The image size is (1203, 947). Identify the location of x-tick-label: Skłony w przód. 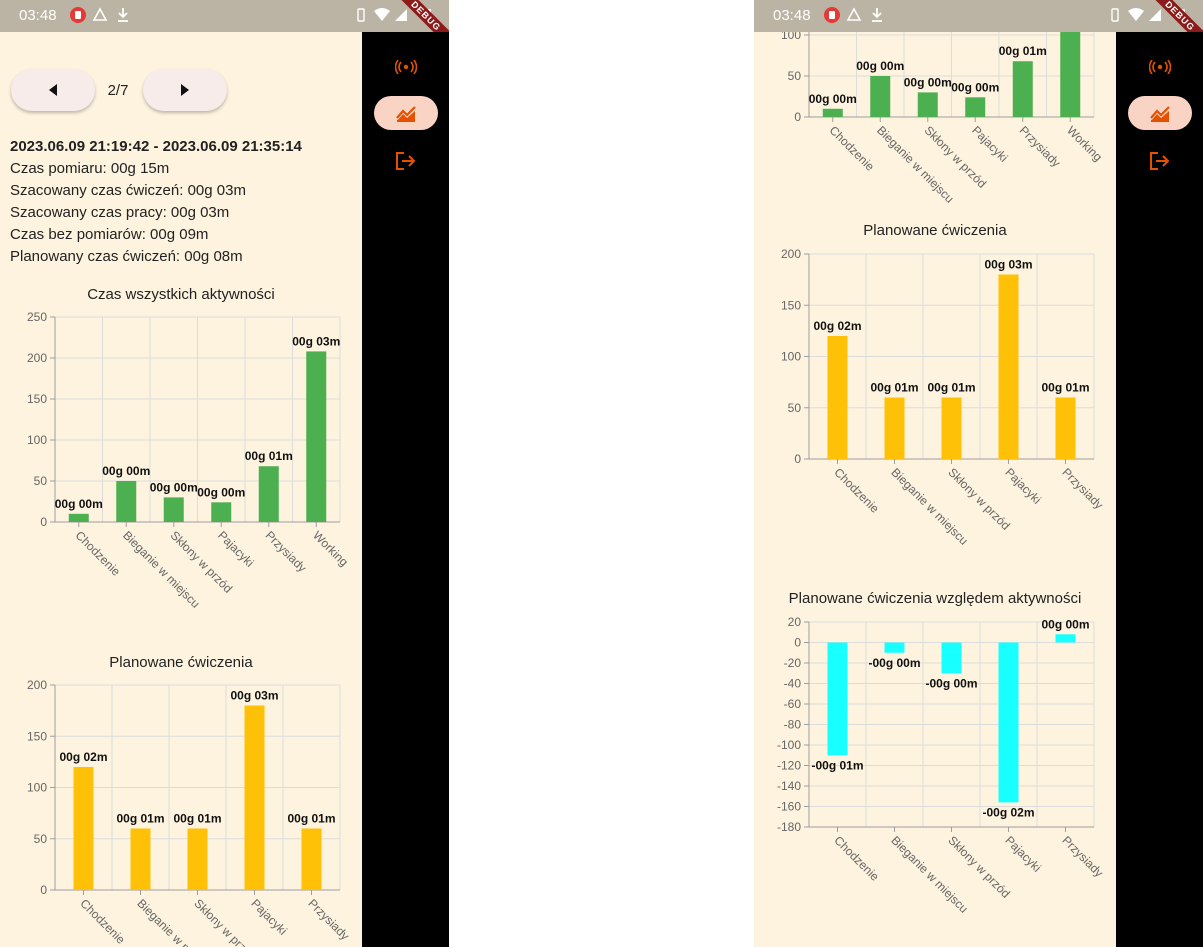
(224, 921).